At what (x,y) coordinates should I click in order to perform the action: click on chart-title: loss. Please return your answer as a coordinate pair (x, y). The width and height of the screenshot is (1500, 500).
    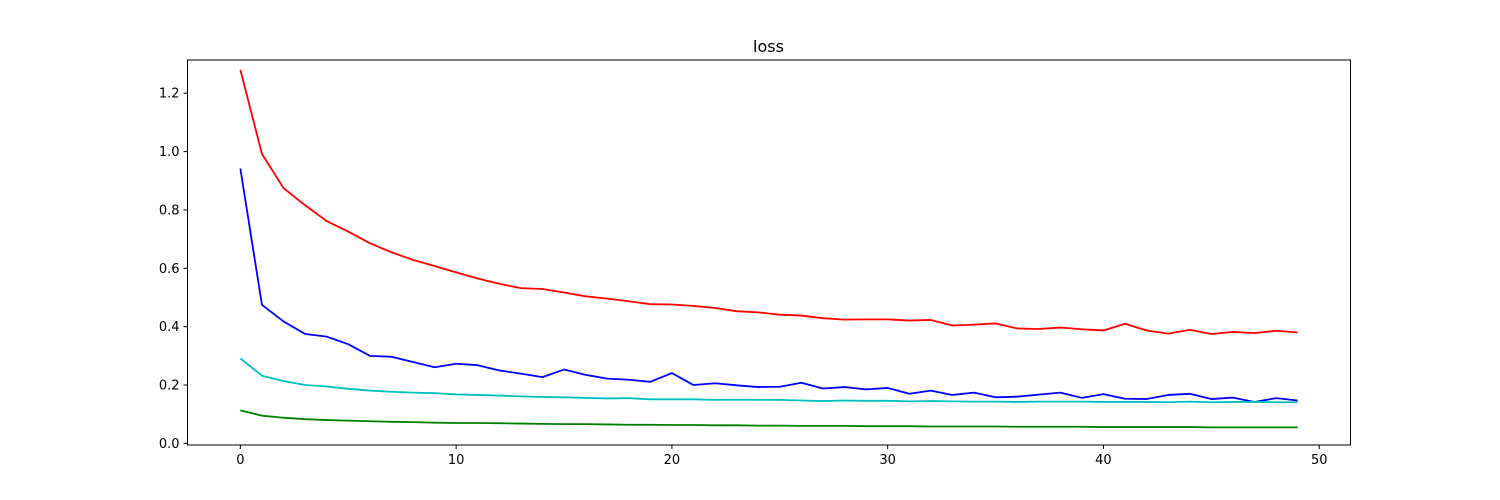
    Looking at the image, I should click on (768, 46).